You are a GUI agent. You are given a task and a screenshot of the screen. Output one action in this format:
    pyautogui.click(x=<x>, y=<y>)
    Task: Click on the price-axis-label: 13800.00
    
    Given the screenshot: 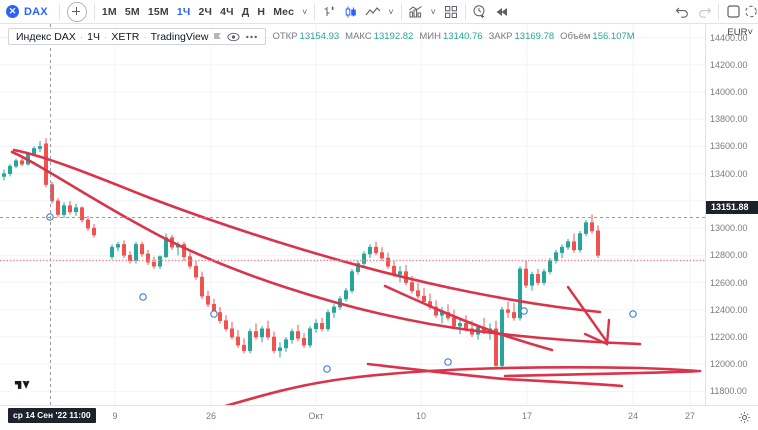 What is the action you would take?
    pyautogui.click(x=729, y=119)
    